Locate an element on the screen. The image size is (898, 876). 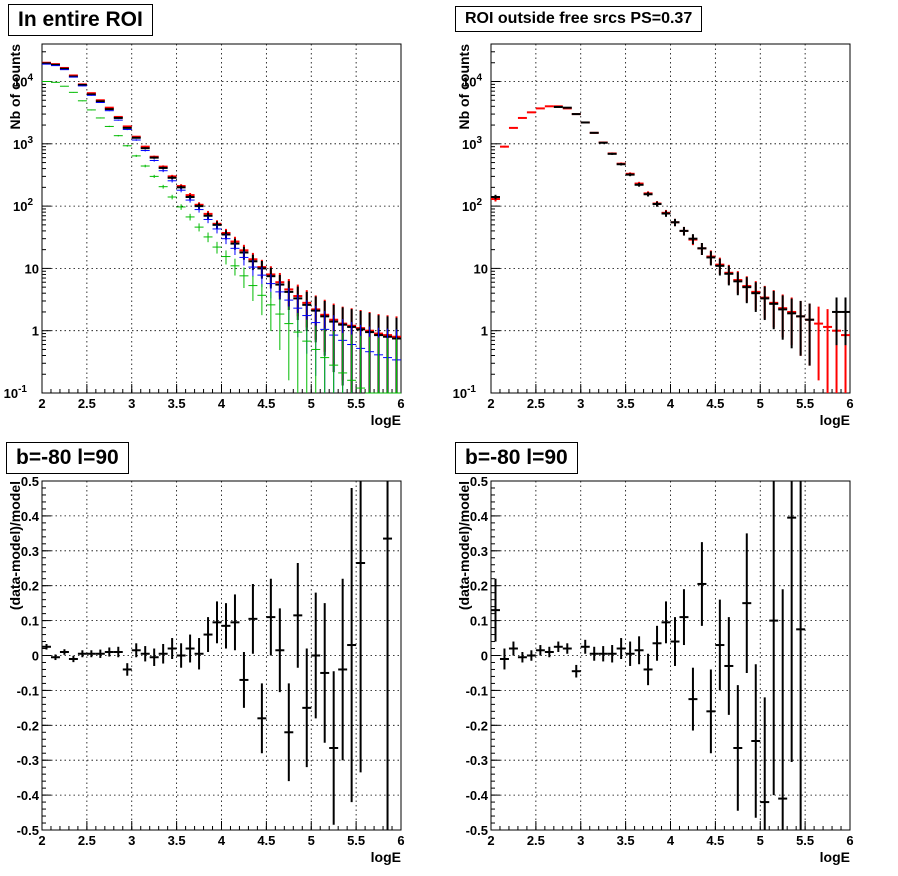
y-tick-label: -0.2 is located at coordinates (28, 725).